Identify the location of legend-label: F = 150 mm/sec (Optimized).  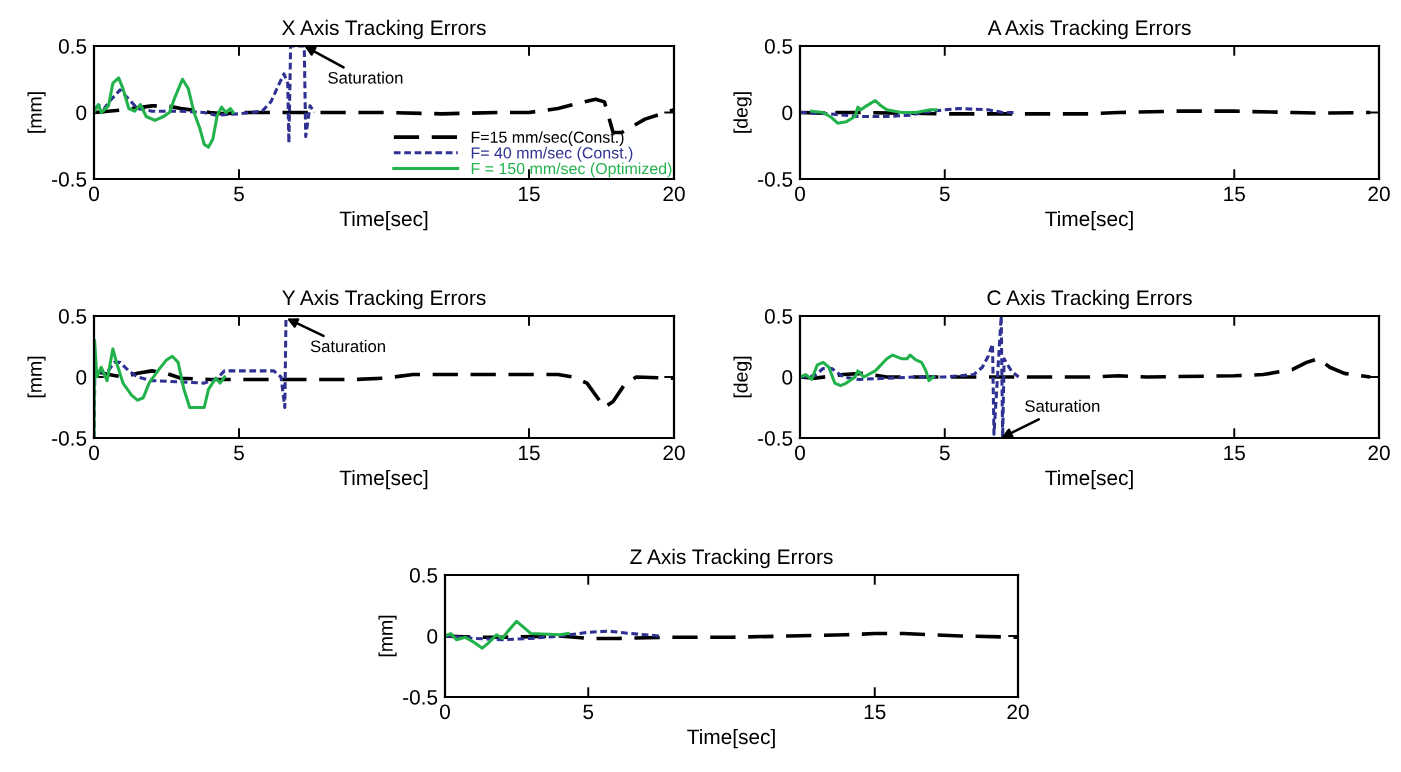
(571, 170).